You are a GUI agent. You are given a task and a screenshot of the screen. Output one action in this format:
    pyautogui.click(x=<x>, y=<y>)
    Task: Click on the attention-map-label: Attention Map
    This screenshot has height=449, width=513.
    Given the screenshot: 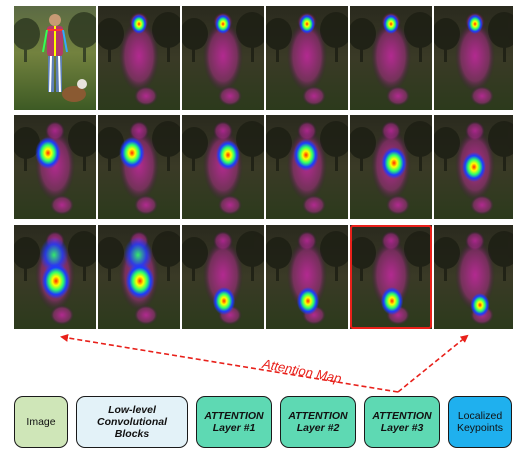 What is the action you would take?
    pyautogui.click(x=302, y=371)
    